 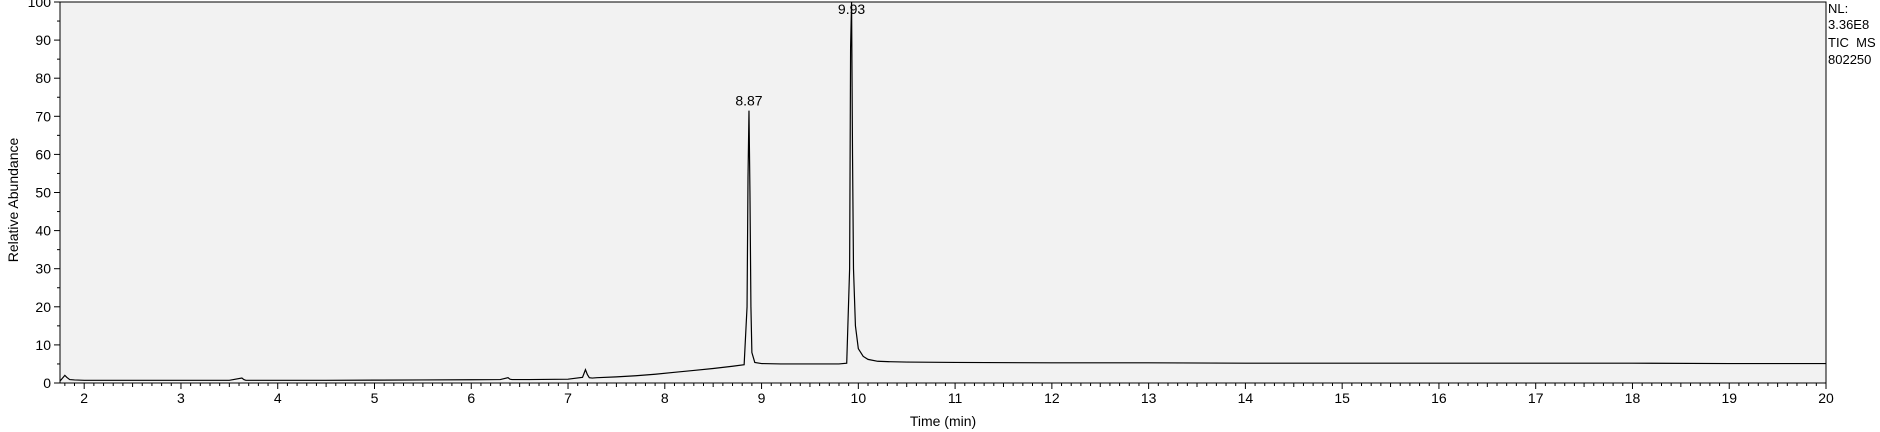 What do you see at coordinates (859, 398) in the screenshot?
I see `x-tick-label: 10` at bounding box center [859, 398].